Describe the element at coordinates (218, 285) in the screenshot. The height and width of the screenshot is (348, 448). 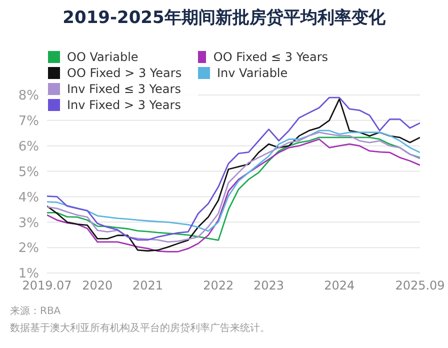
I see `x-tick-label: 2022` at that location.